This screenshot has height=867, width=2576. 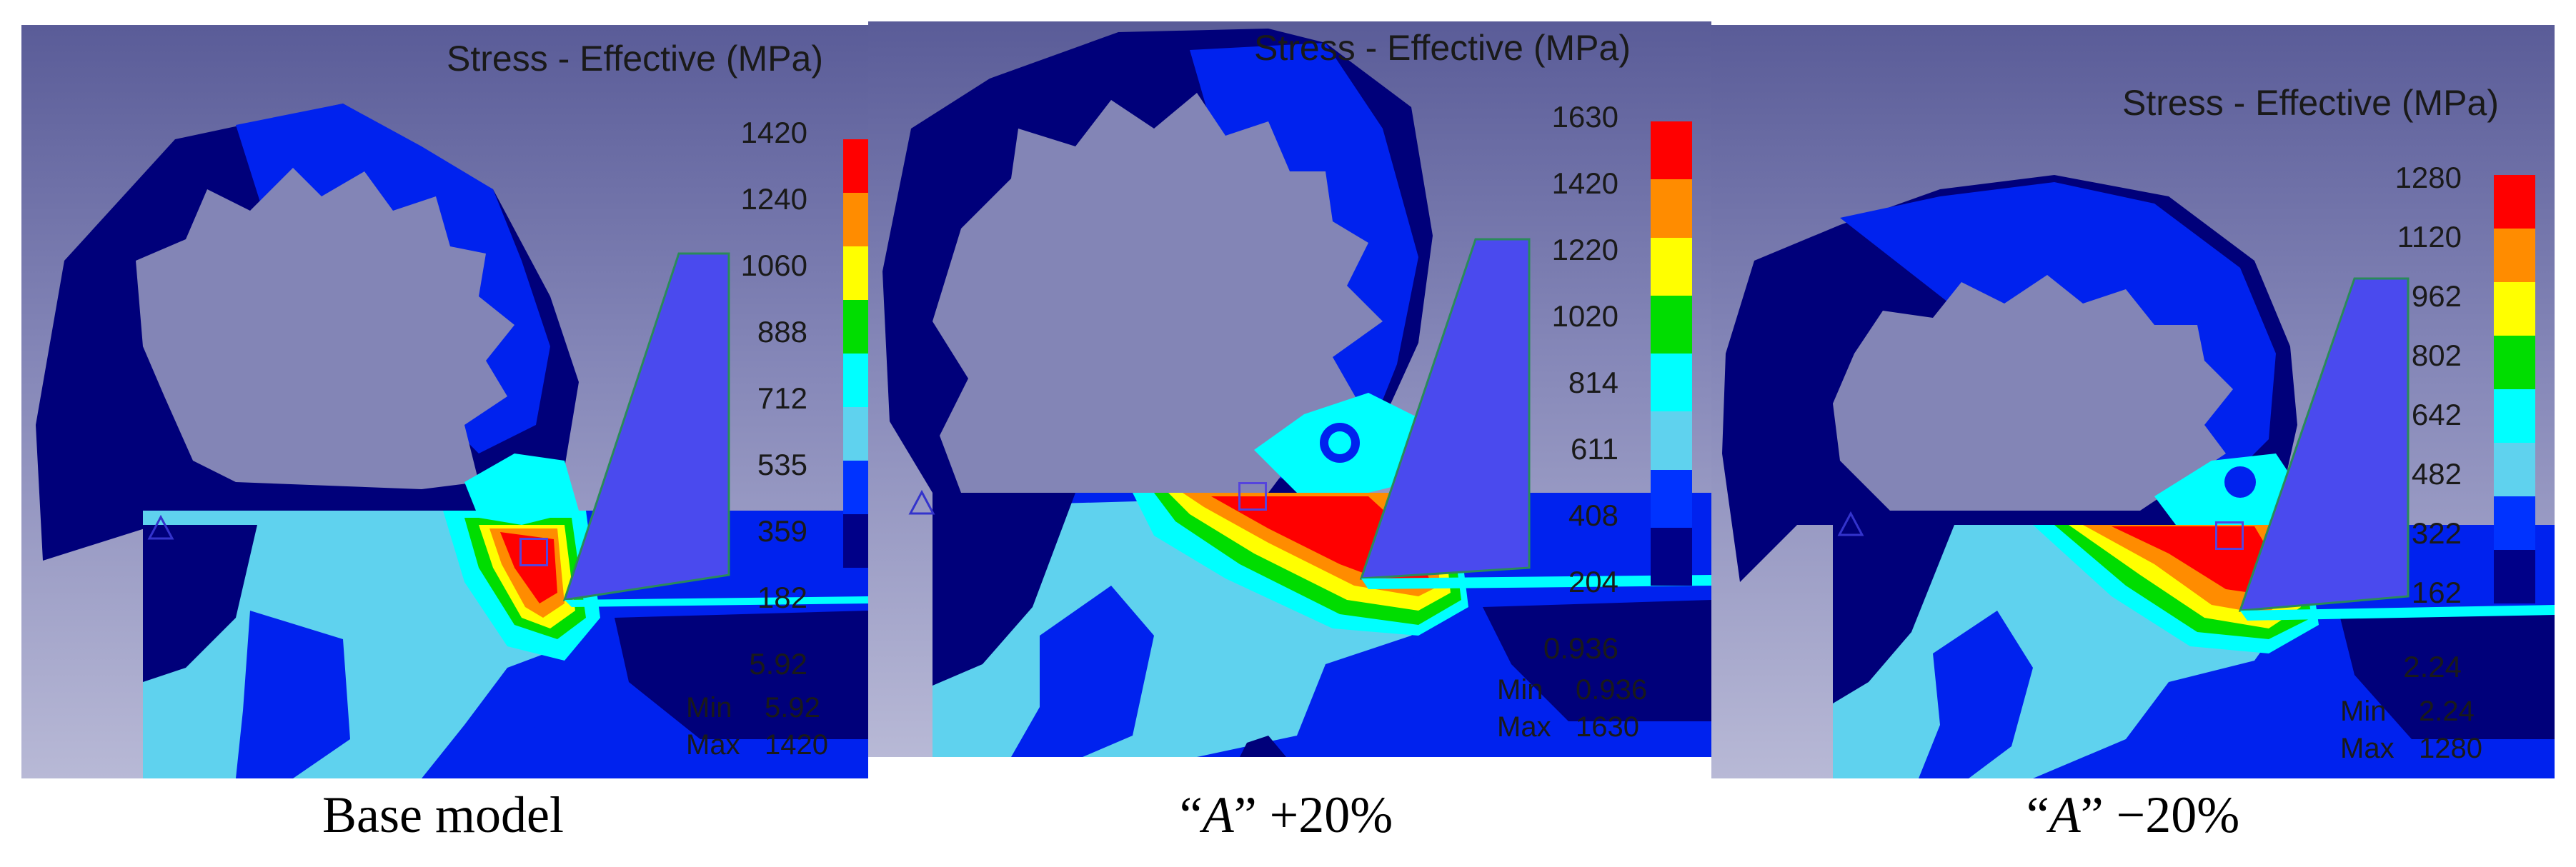 I want to click on legend-tick: 2.24, so click(x=2432, y=666).